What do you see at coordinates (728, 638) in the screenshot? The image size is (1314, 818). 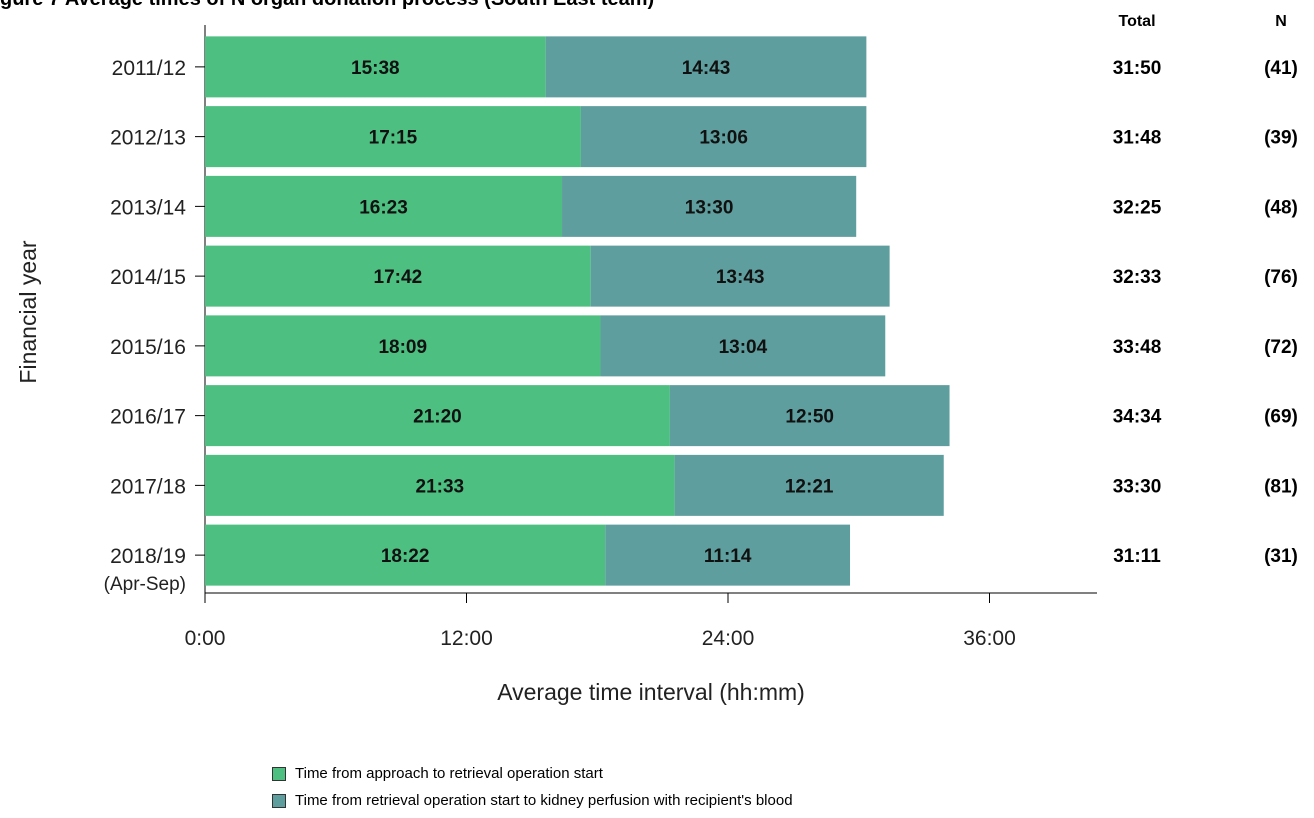 I see `x-tick-label: 24:00` at bounding box center [728, 638].